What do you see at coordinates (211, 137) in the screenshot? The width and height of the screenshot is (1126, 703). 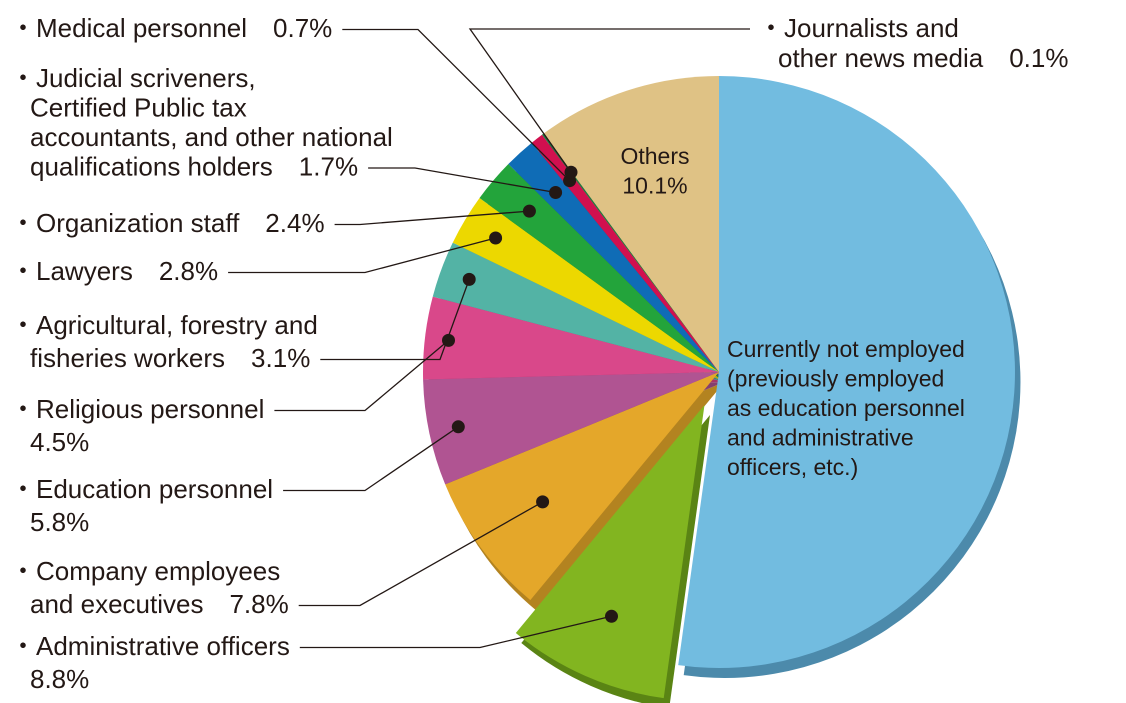 I see `slice-label-line: accountants, and other national` at bounding box center [211, 137].